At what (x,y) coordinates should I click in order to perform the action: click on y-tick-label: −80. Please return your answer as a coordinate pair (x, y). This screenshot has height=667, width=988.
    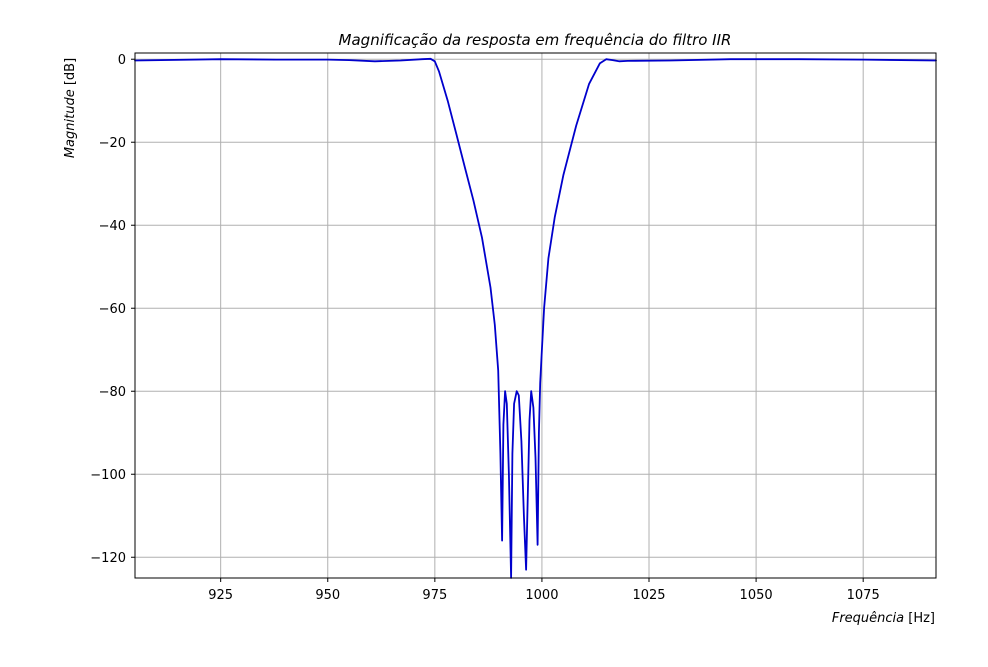
    Looking at the image, I should click on (112, 392).